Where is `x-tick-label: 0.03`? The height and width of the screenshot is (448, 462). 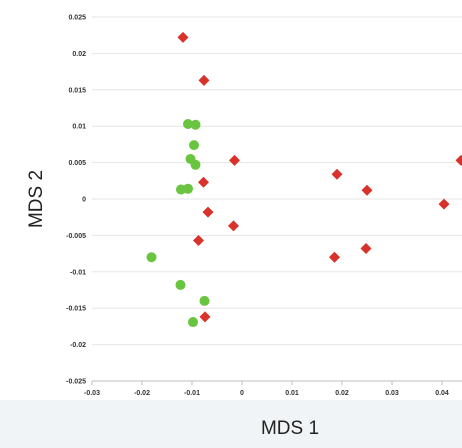 x-tick-label: 0.03 is located at coordinates (392, 393).